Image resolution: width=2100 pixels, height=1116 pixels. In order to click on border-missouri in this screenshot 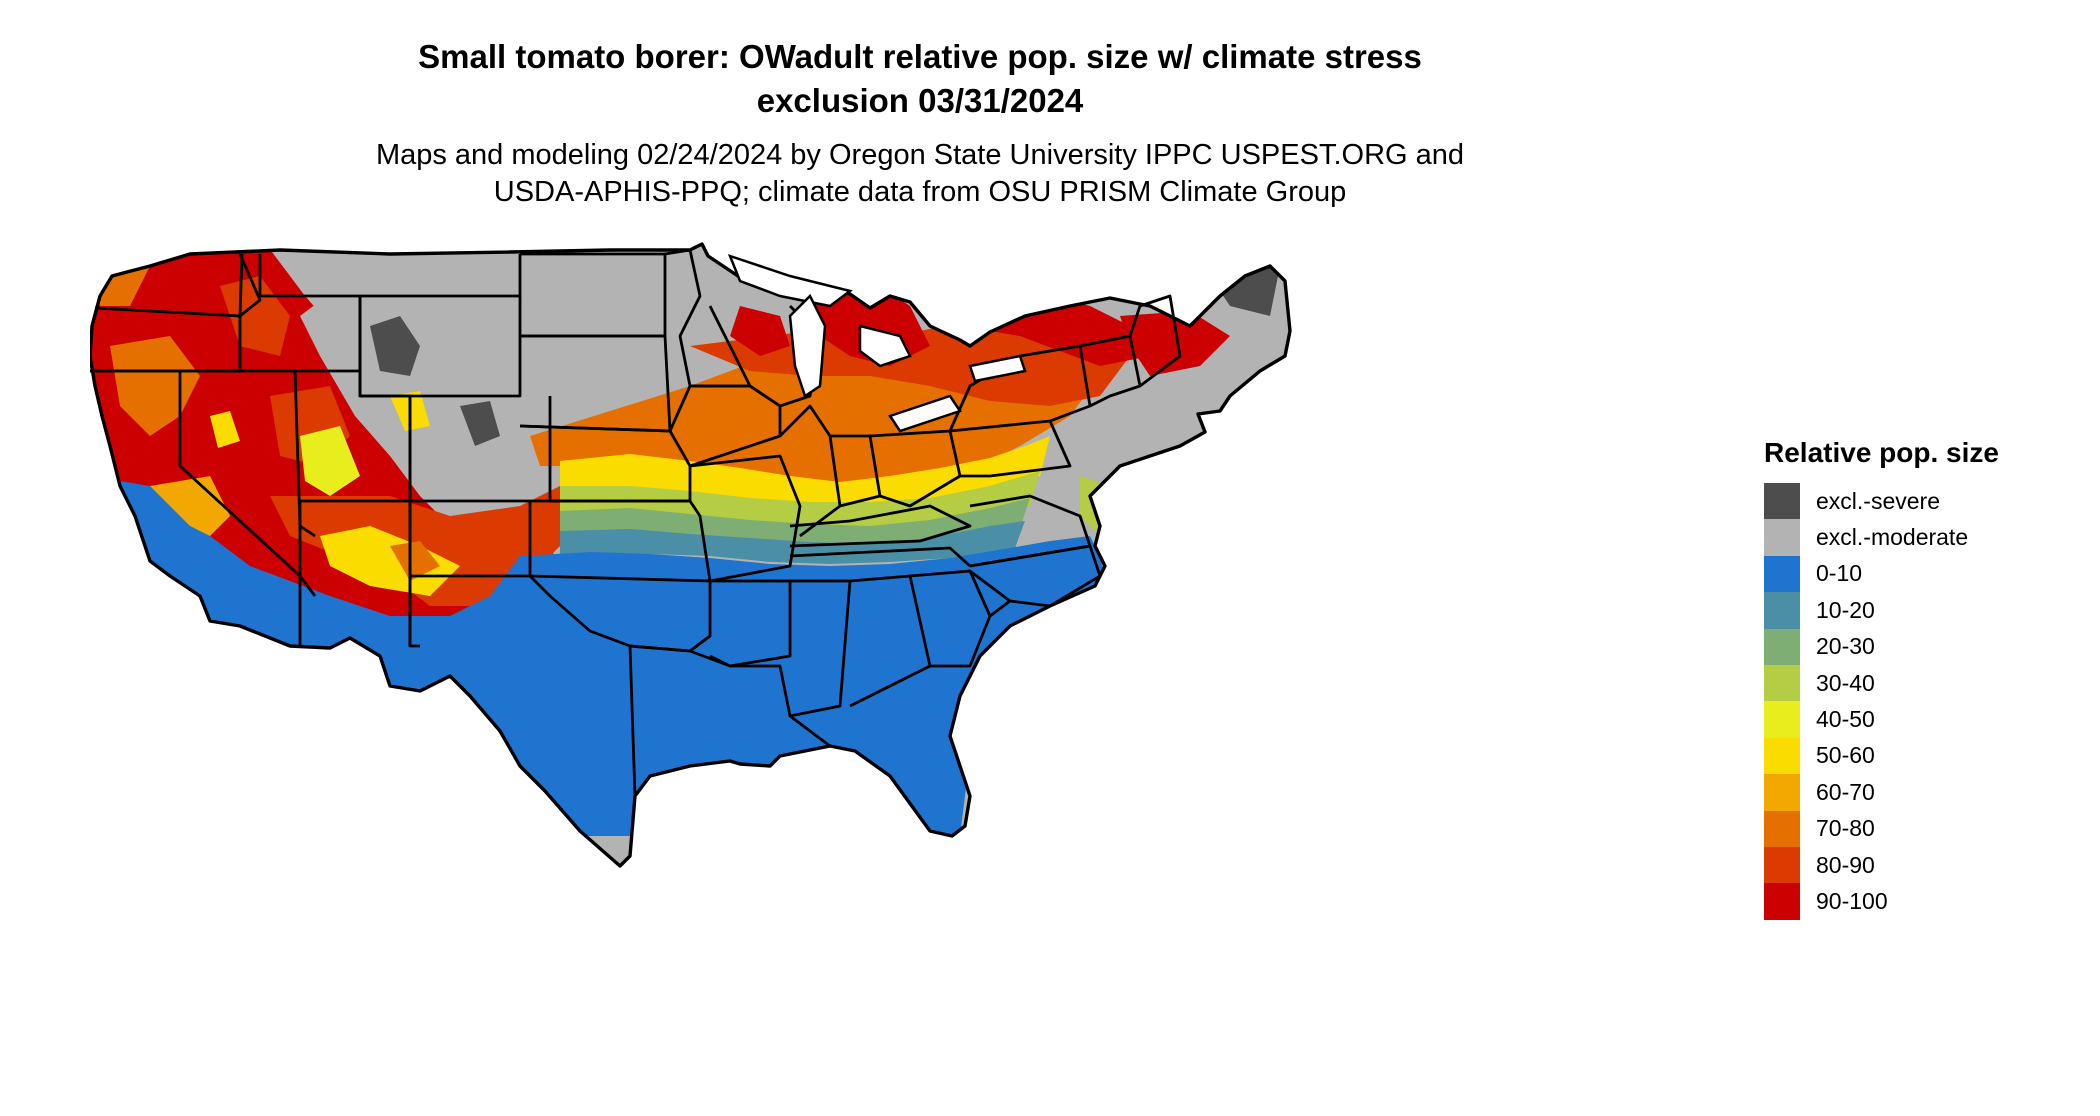, I will do `click(745, 518)`.